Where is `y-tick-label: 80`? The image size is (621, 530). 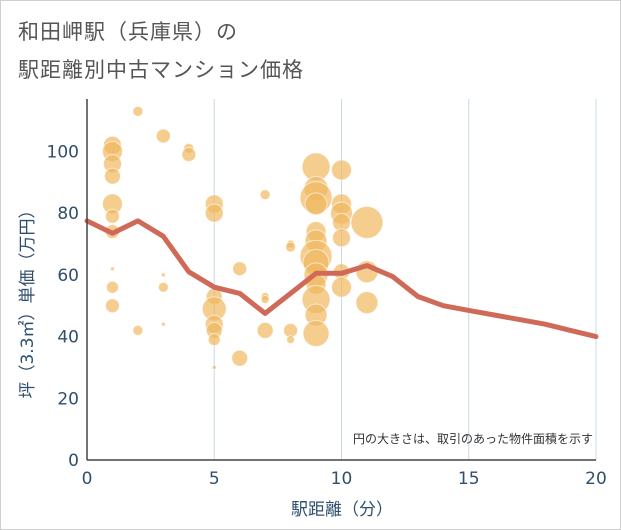
y-tick-label: 80 is located at coordinates (68, 214).